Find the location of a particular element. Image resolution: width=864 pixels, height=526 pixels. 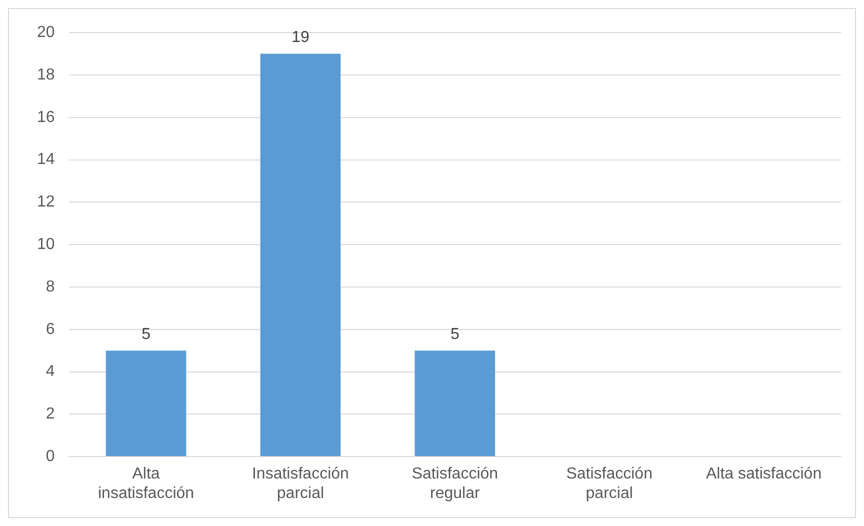

y-tick-label: 10 is located at coordinates (46, 245).